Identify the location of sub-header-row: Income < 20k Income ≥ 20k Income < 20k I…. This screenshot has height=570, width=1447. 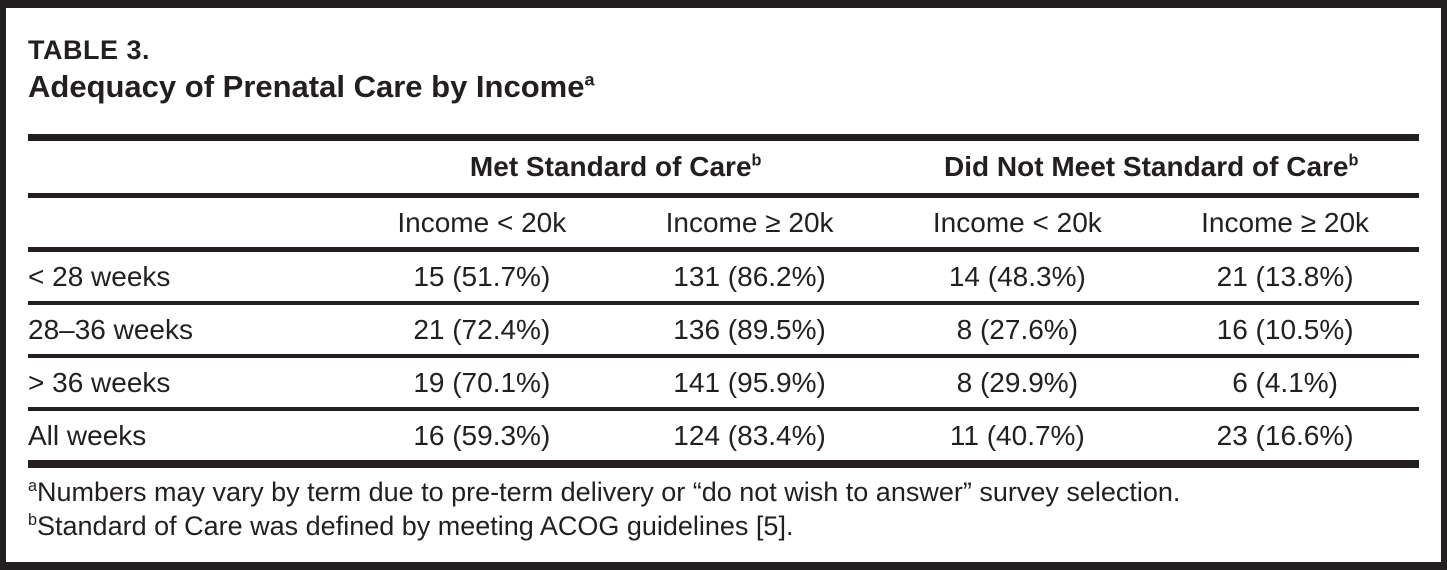
(723, 223).